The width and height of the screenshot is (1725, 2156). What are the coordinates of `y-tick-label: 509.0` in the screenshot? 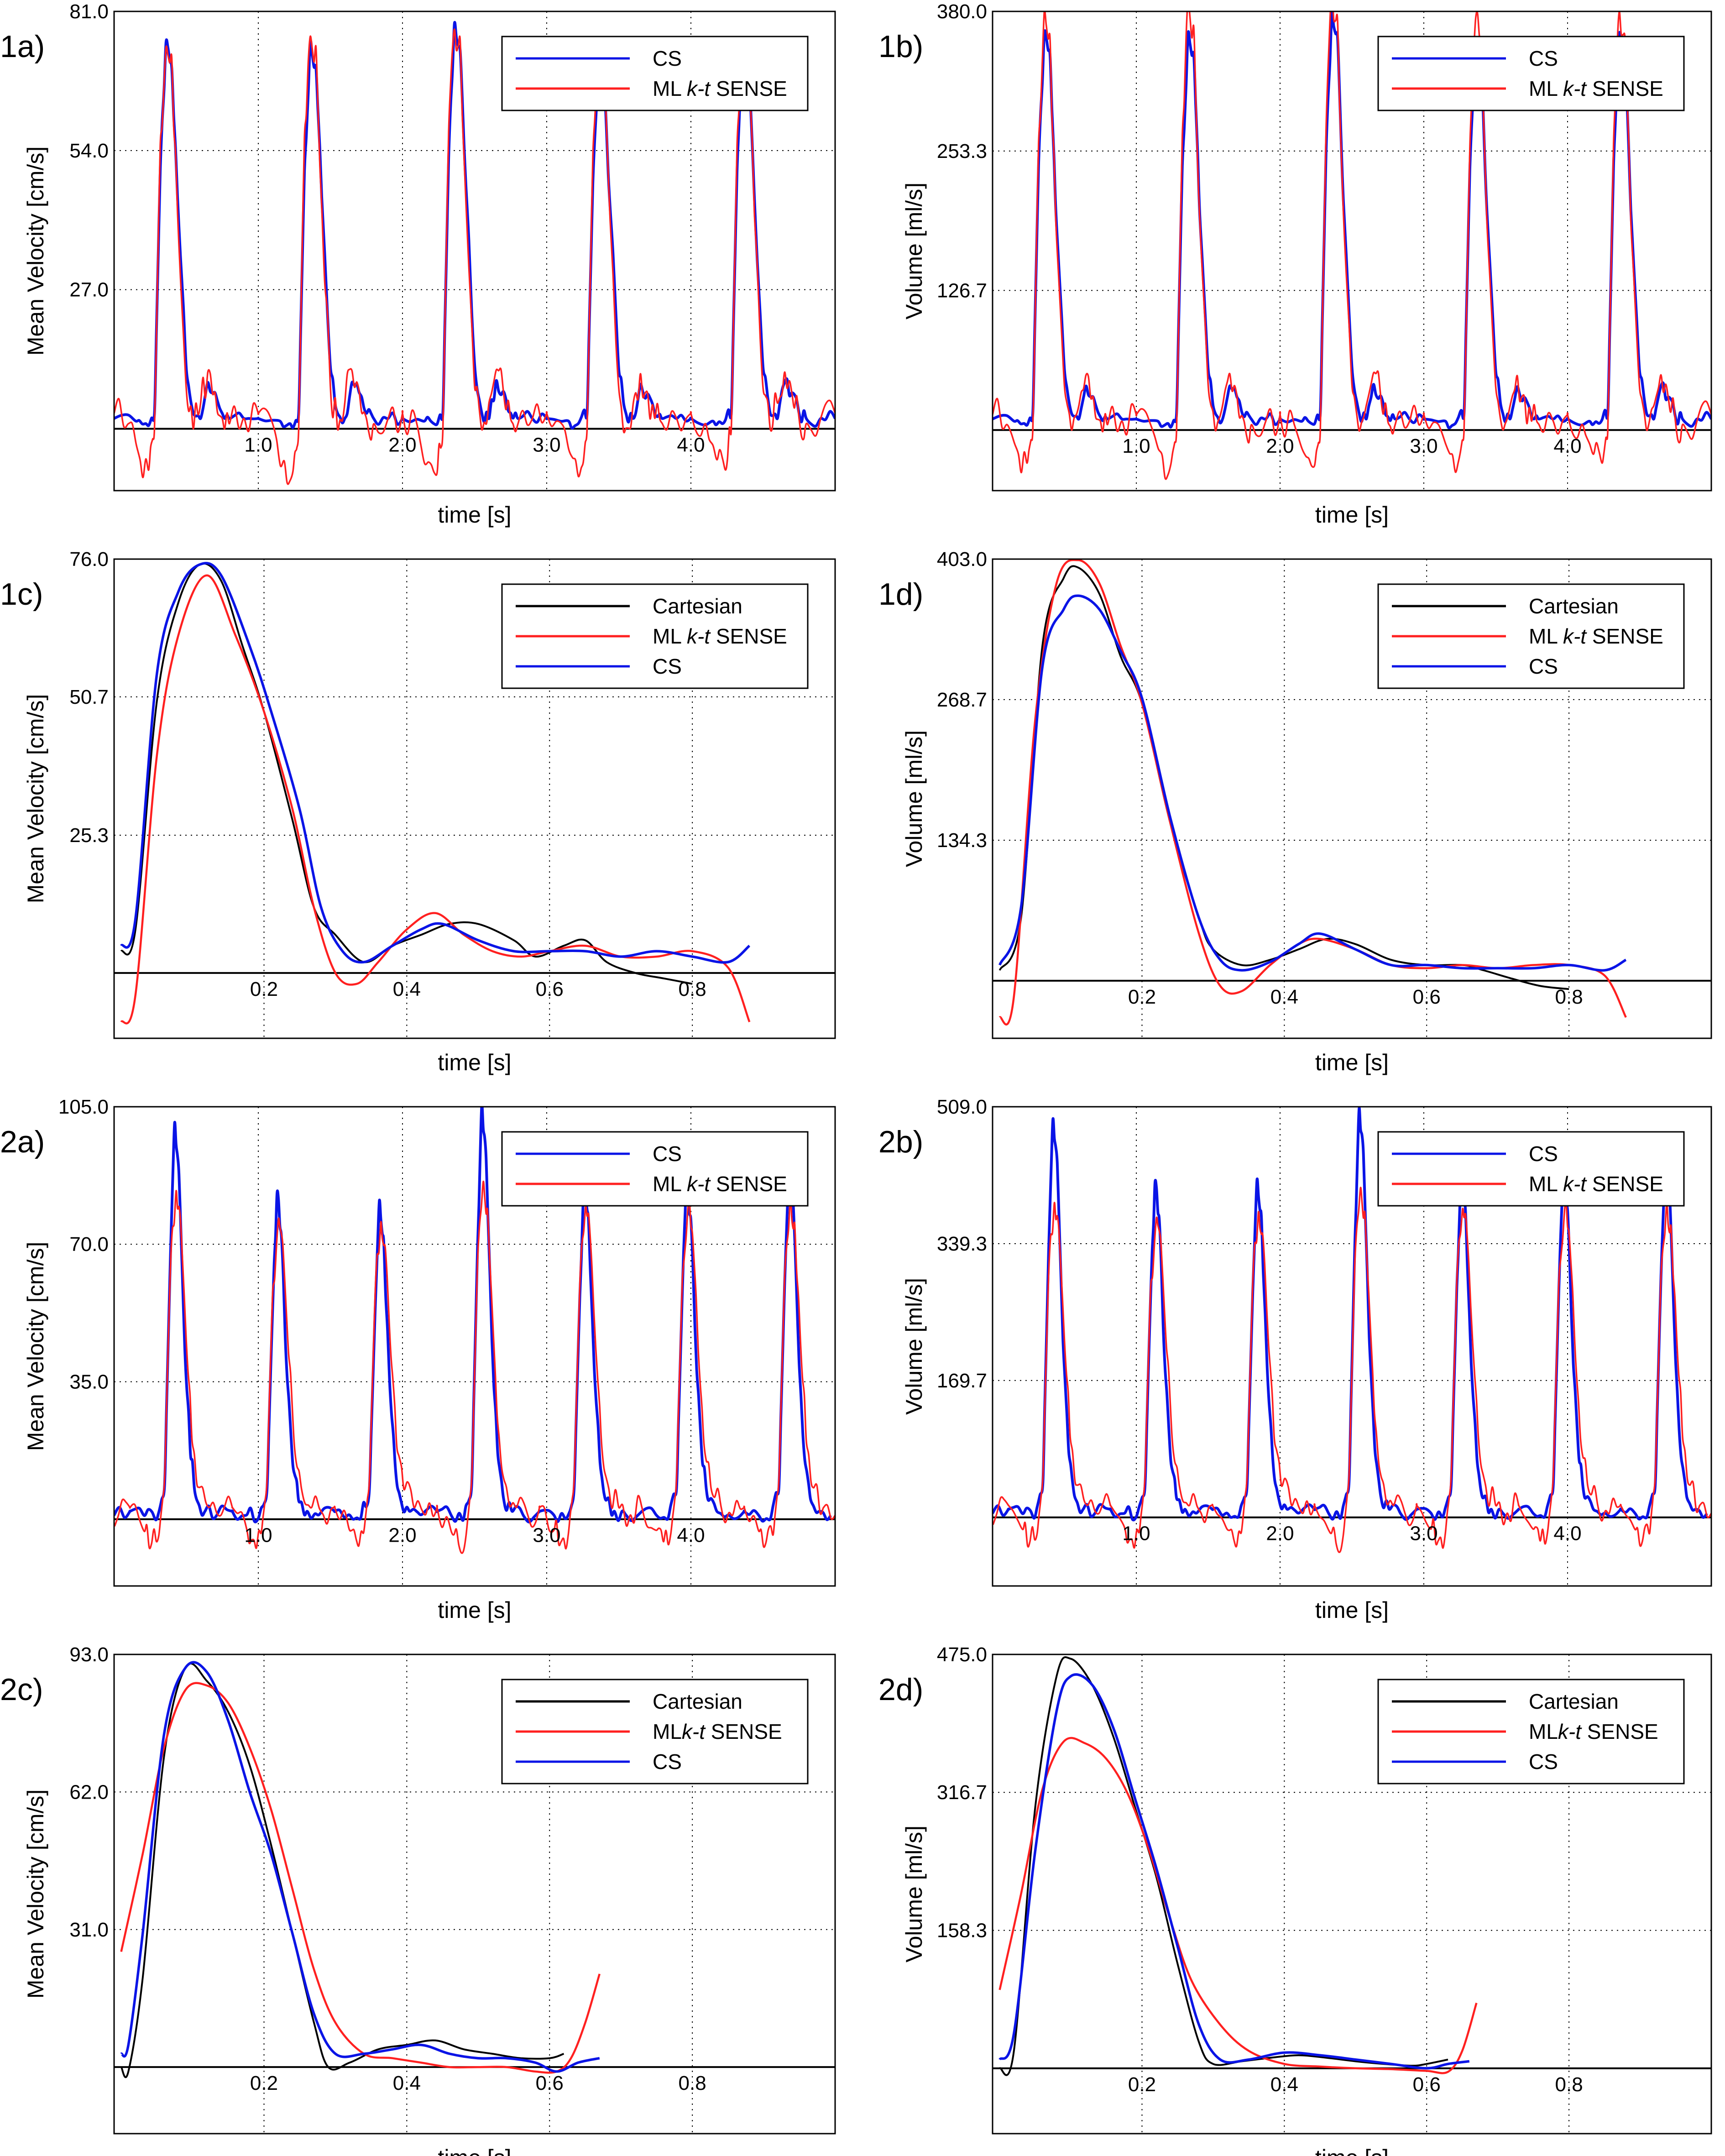 It's located at (962, 1107).